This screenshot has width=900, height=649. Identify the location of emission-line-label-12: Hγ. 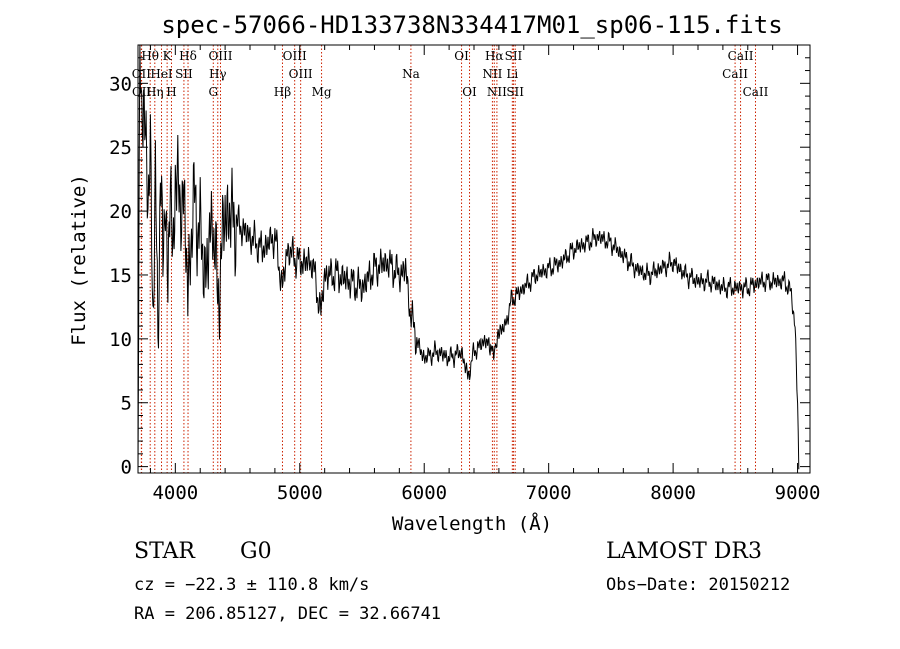
(218, 74).